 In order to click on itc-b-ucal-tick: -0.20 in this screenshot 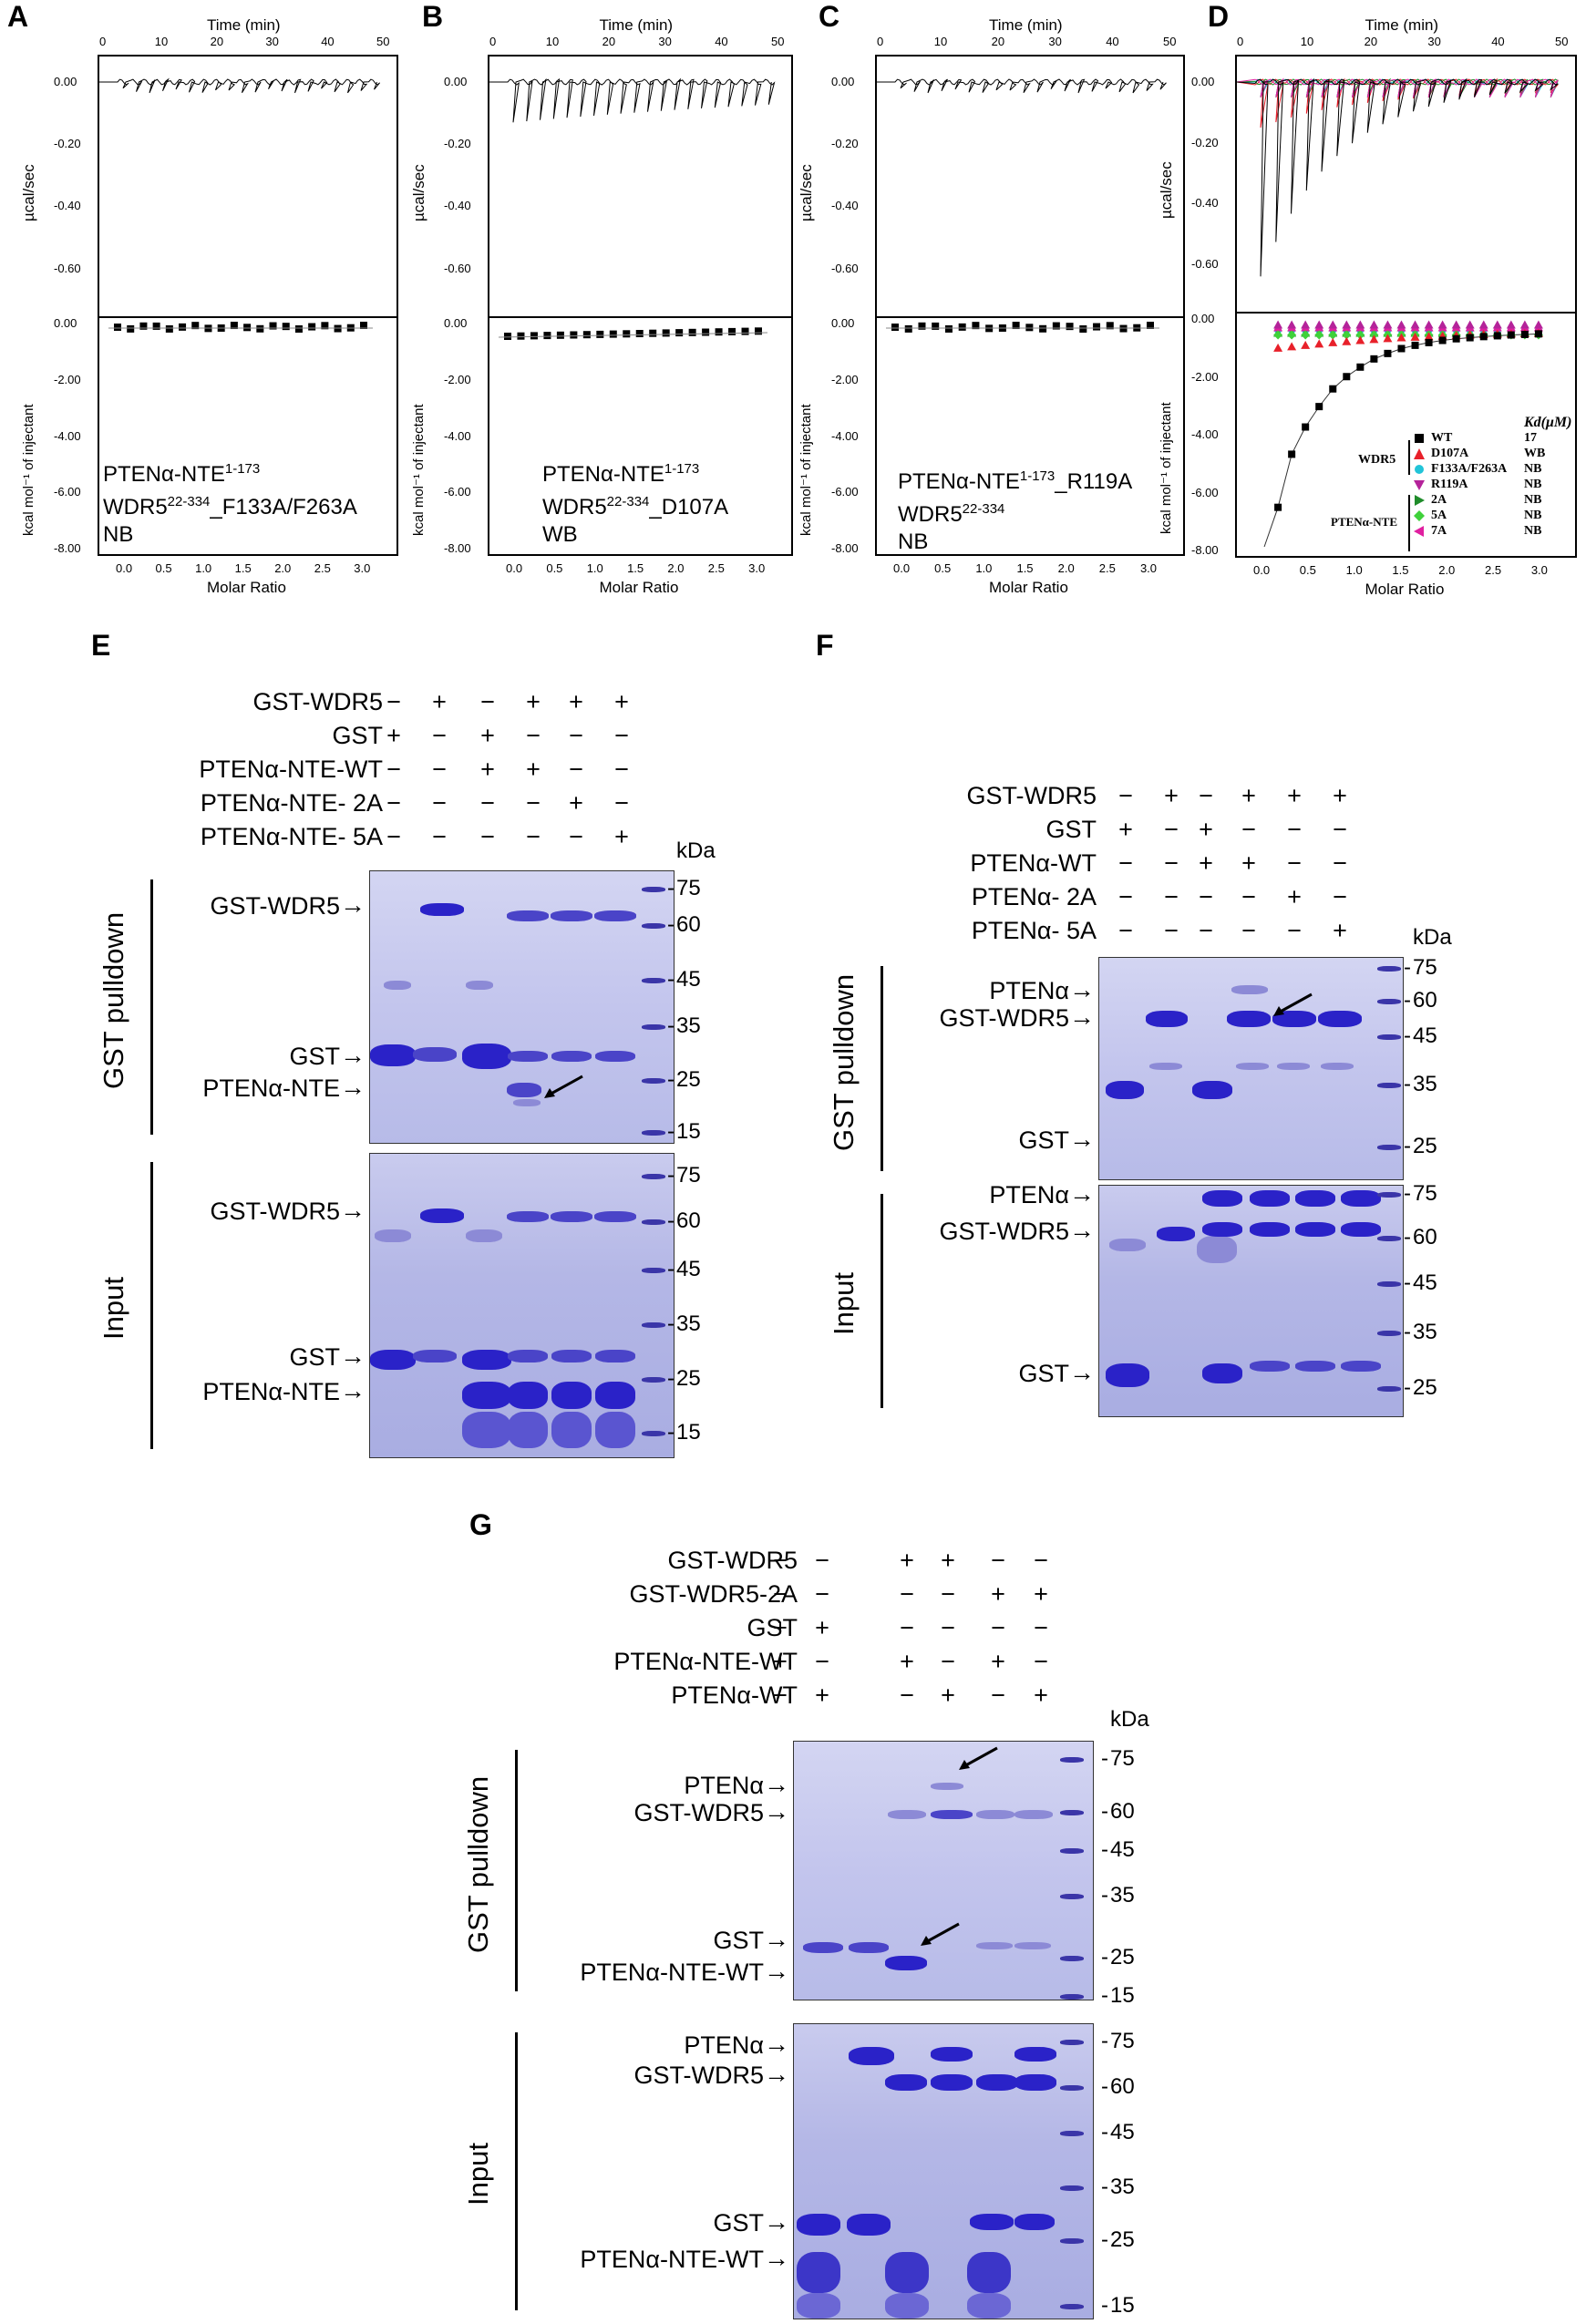, I will do `click(458, 144)`.